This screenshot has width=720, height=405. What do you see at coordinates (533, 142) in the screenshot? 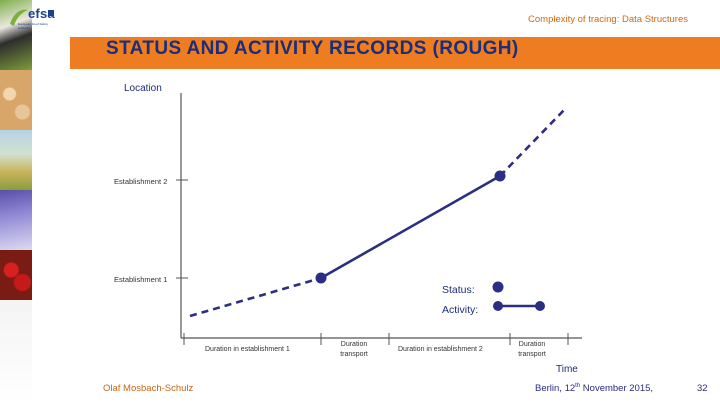
I see `trajectory-dashed-end` at bounding box center [533, 142].